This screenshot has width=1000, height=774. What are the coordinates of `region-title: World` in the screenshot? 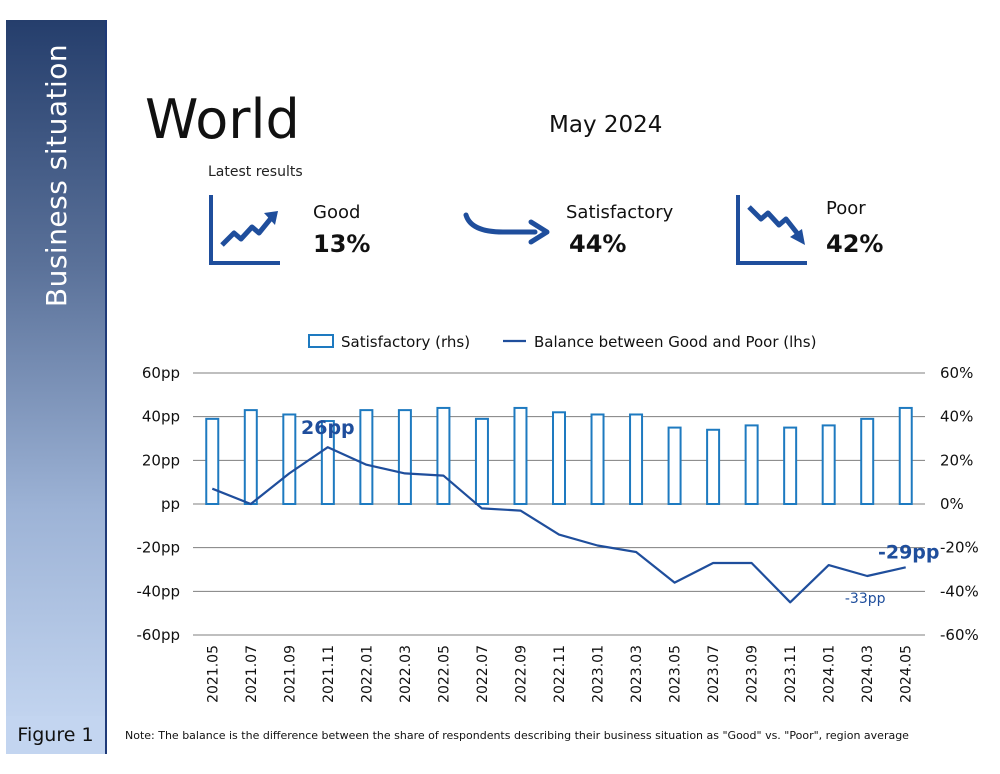 It's located at (222, 119).